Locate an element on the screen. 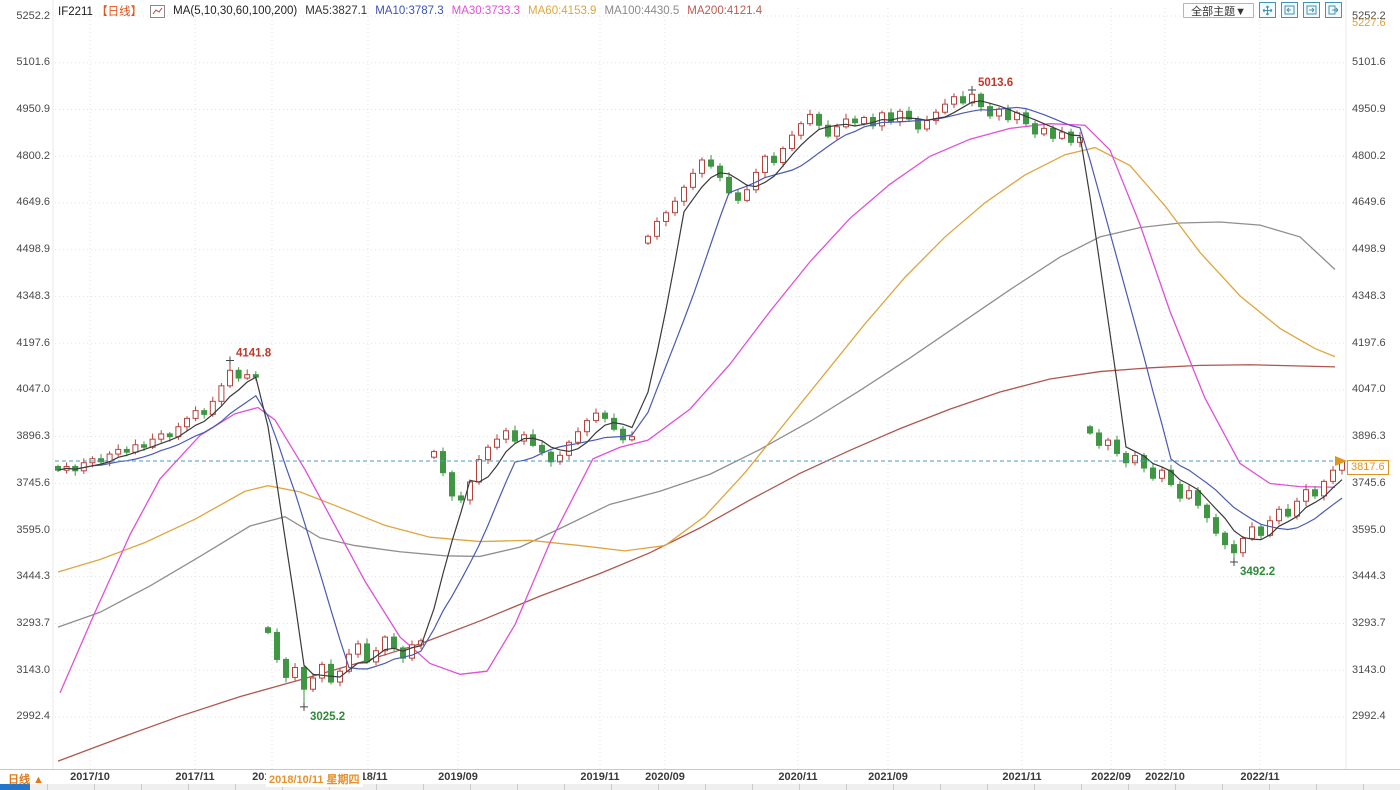 The width and height of the screenshot is (1400, 790). right-axis-label: 3444.3 is located at coordinates (1369, 576).